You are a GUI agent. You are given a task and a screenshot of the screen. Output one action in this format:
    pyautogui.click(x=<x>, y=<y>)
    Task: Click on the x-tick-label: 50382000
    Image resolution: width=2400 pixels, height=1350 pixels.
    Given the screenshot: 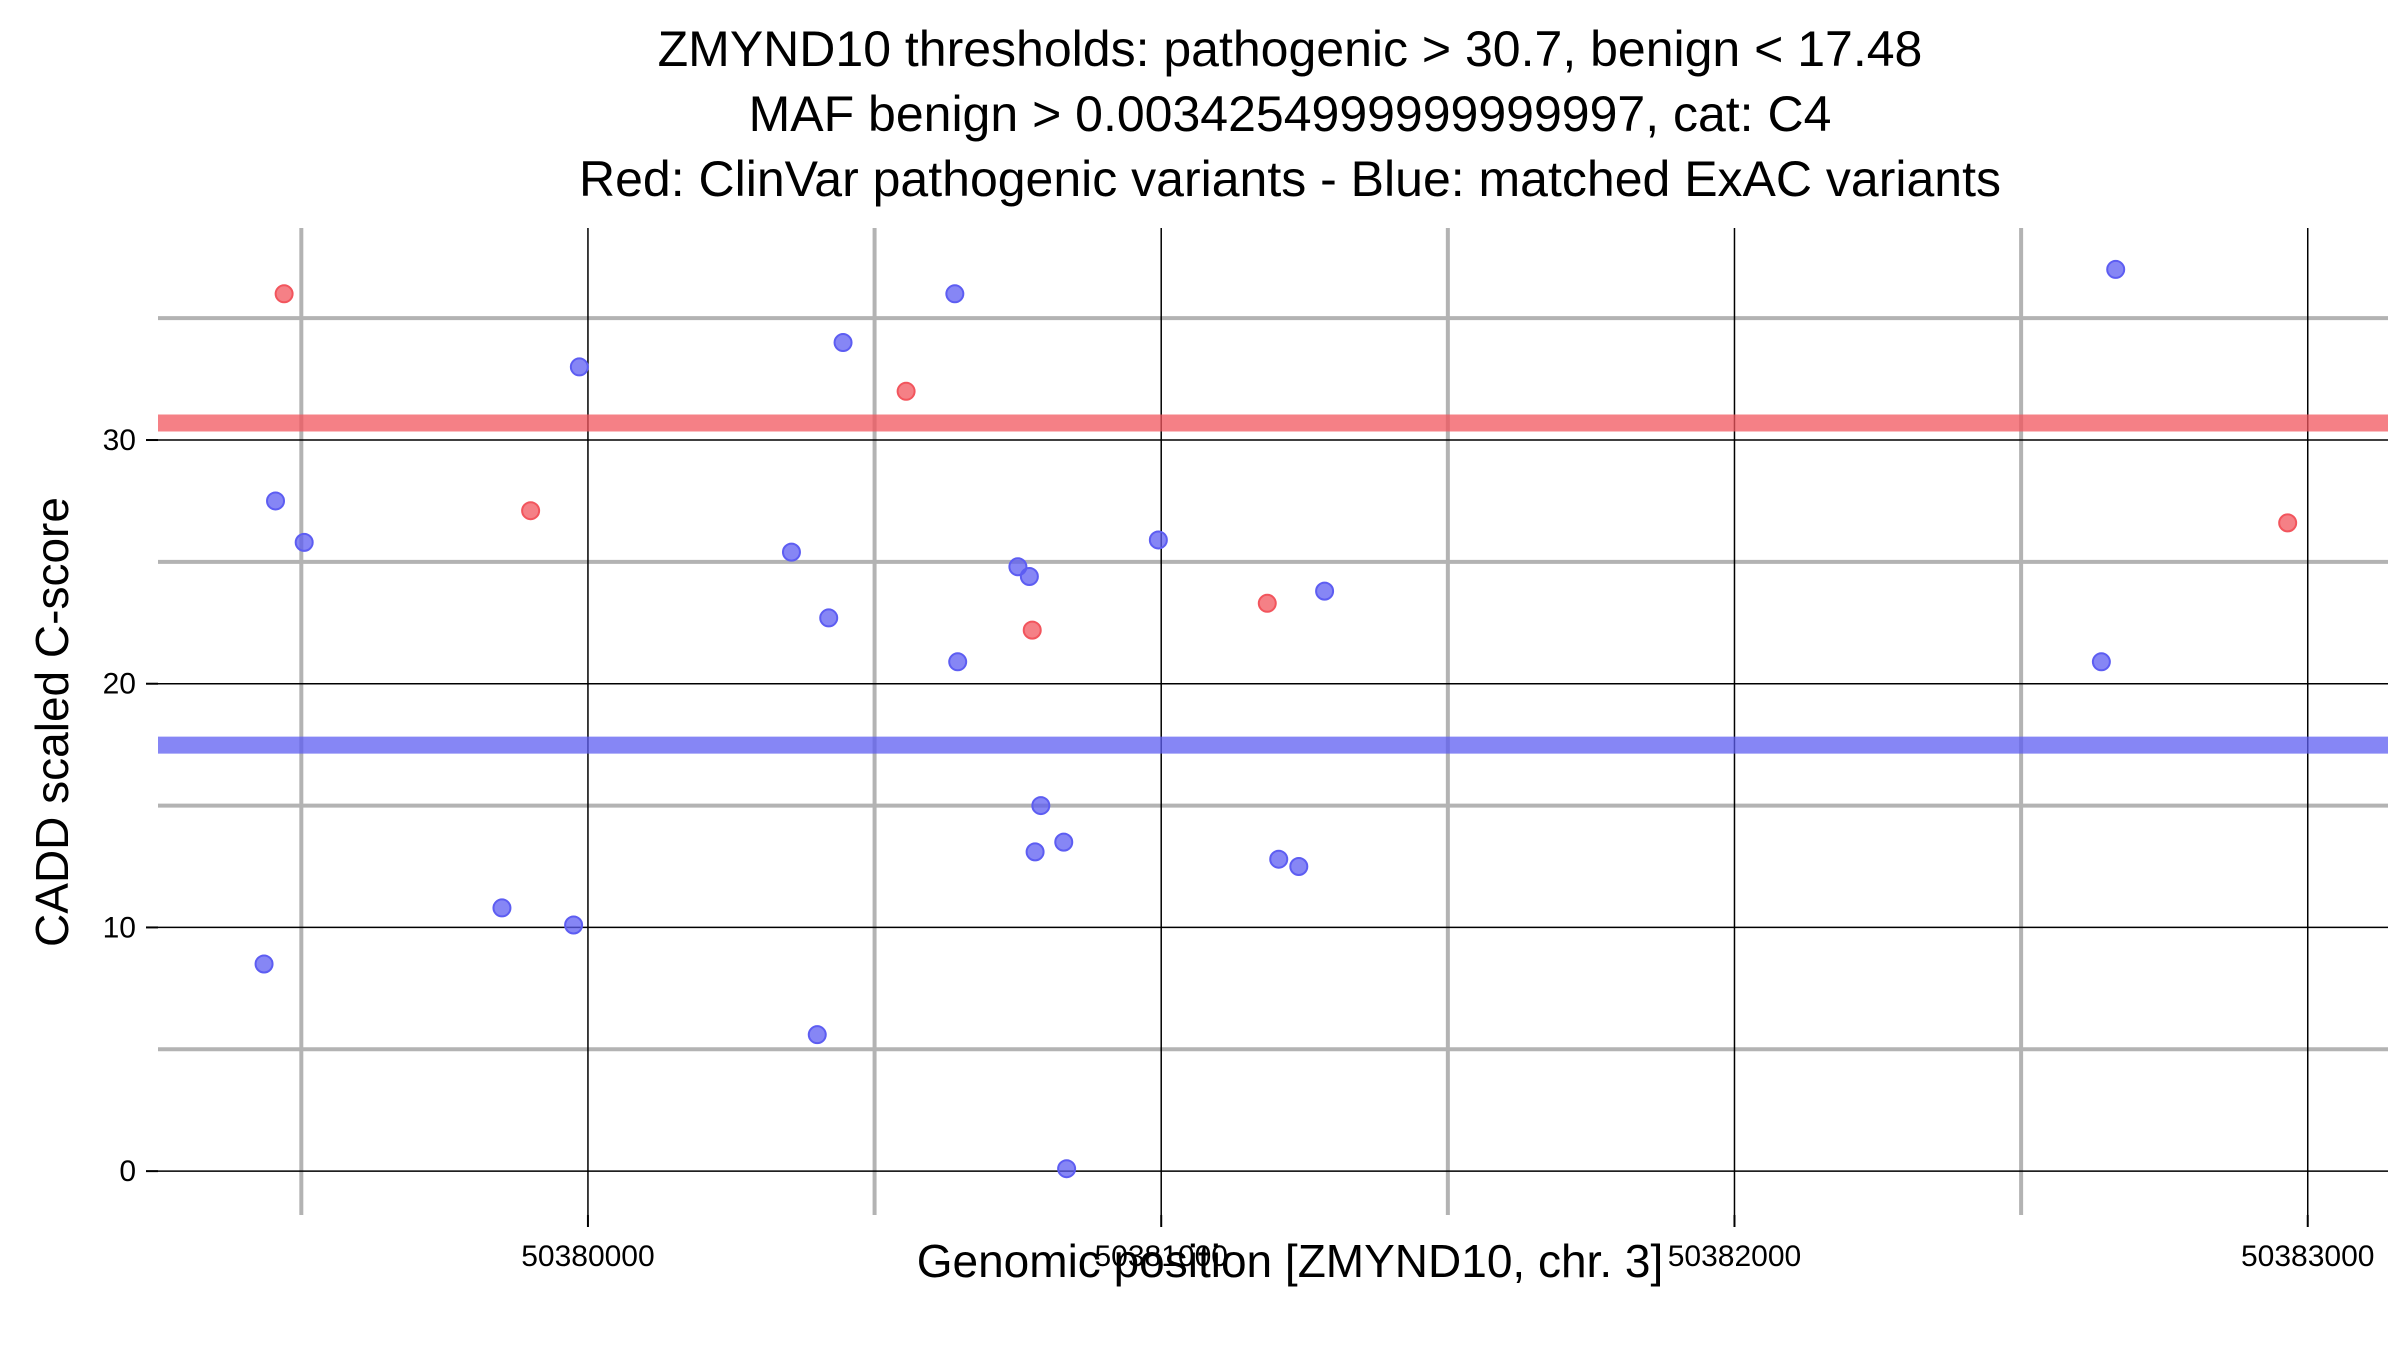 What is the action you would take?
    pyautogui.click(x=1734, y=1256)
    